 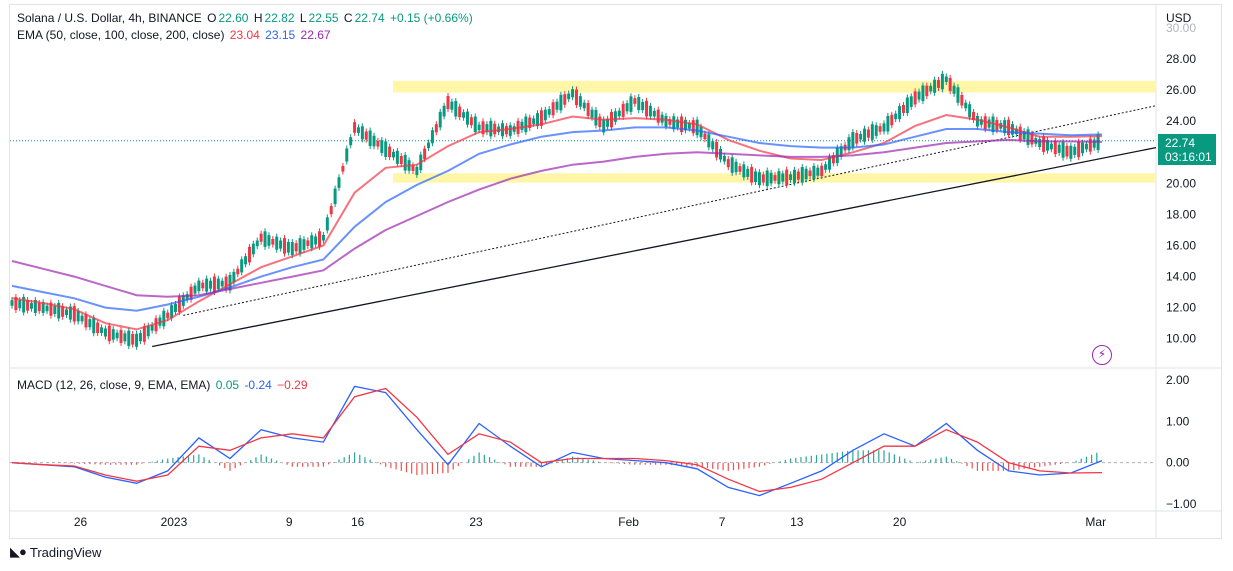 What do you see at coordinates (1180, 143) in the screenshot?
I see `last-price: 22.74` at bounding box center [1180, 143].